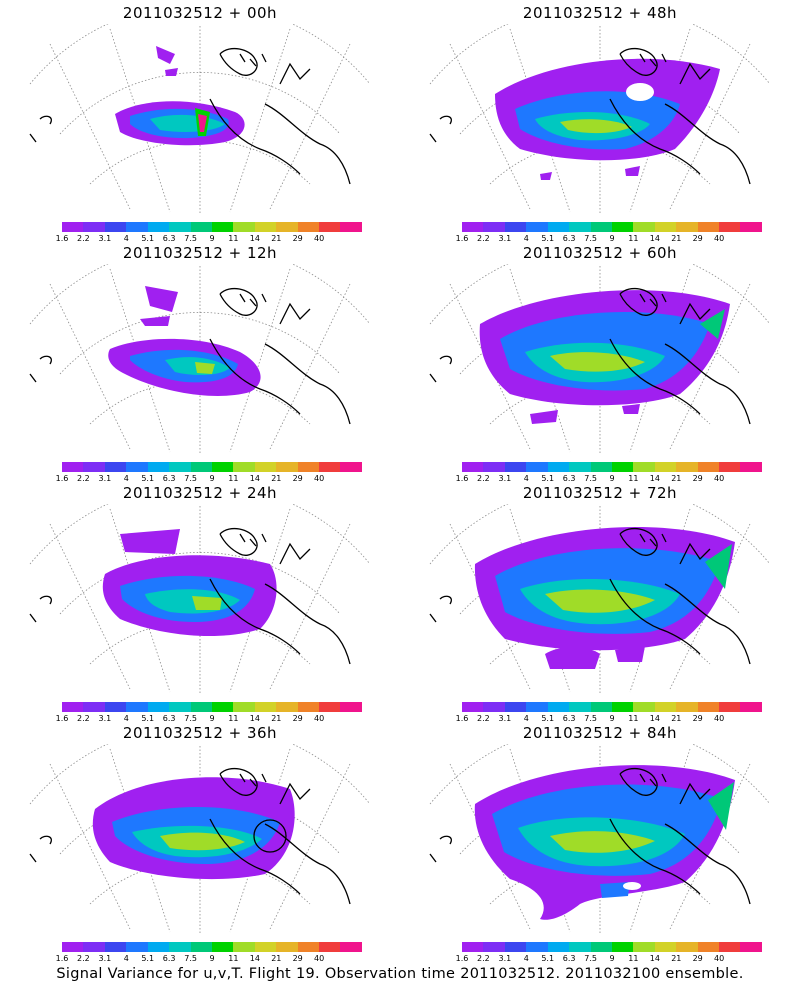 Image resolution: width=800 pixels, height=1000 pixels. I want to click on colorbar-label: 40, so click(319, 478).